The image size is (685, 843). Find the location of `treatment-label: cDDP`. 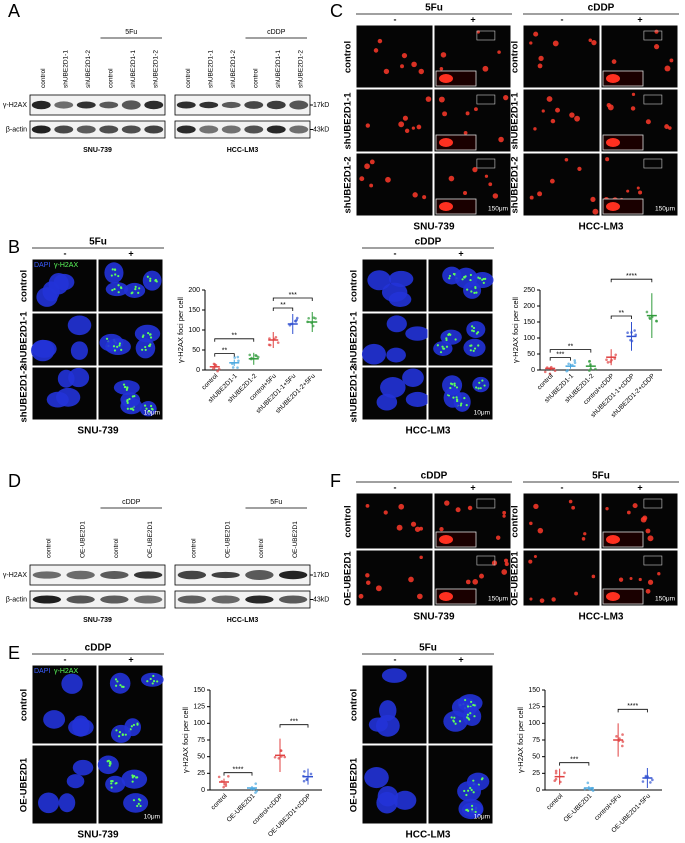

treatment-label: cDDP is located at coordinates (428, 242).